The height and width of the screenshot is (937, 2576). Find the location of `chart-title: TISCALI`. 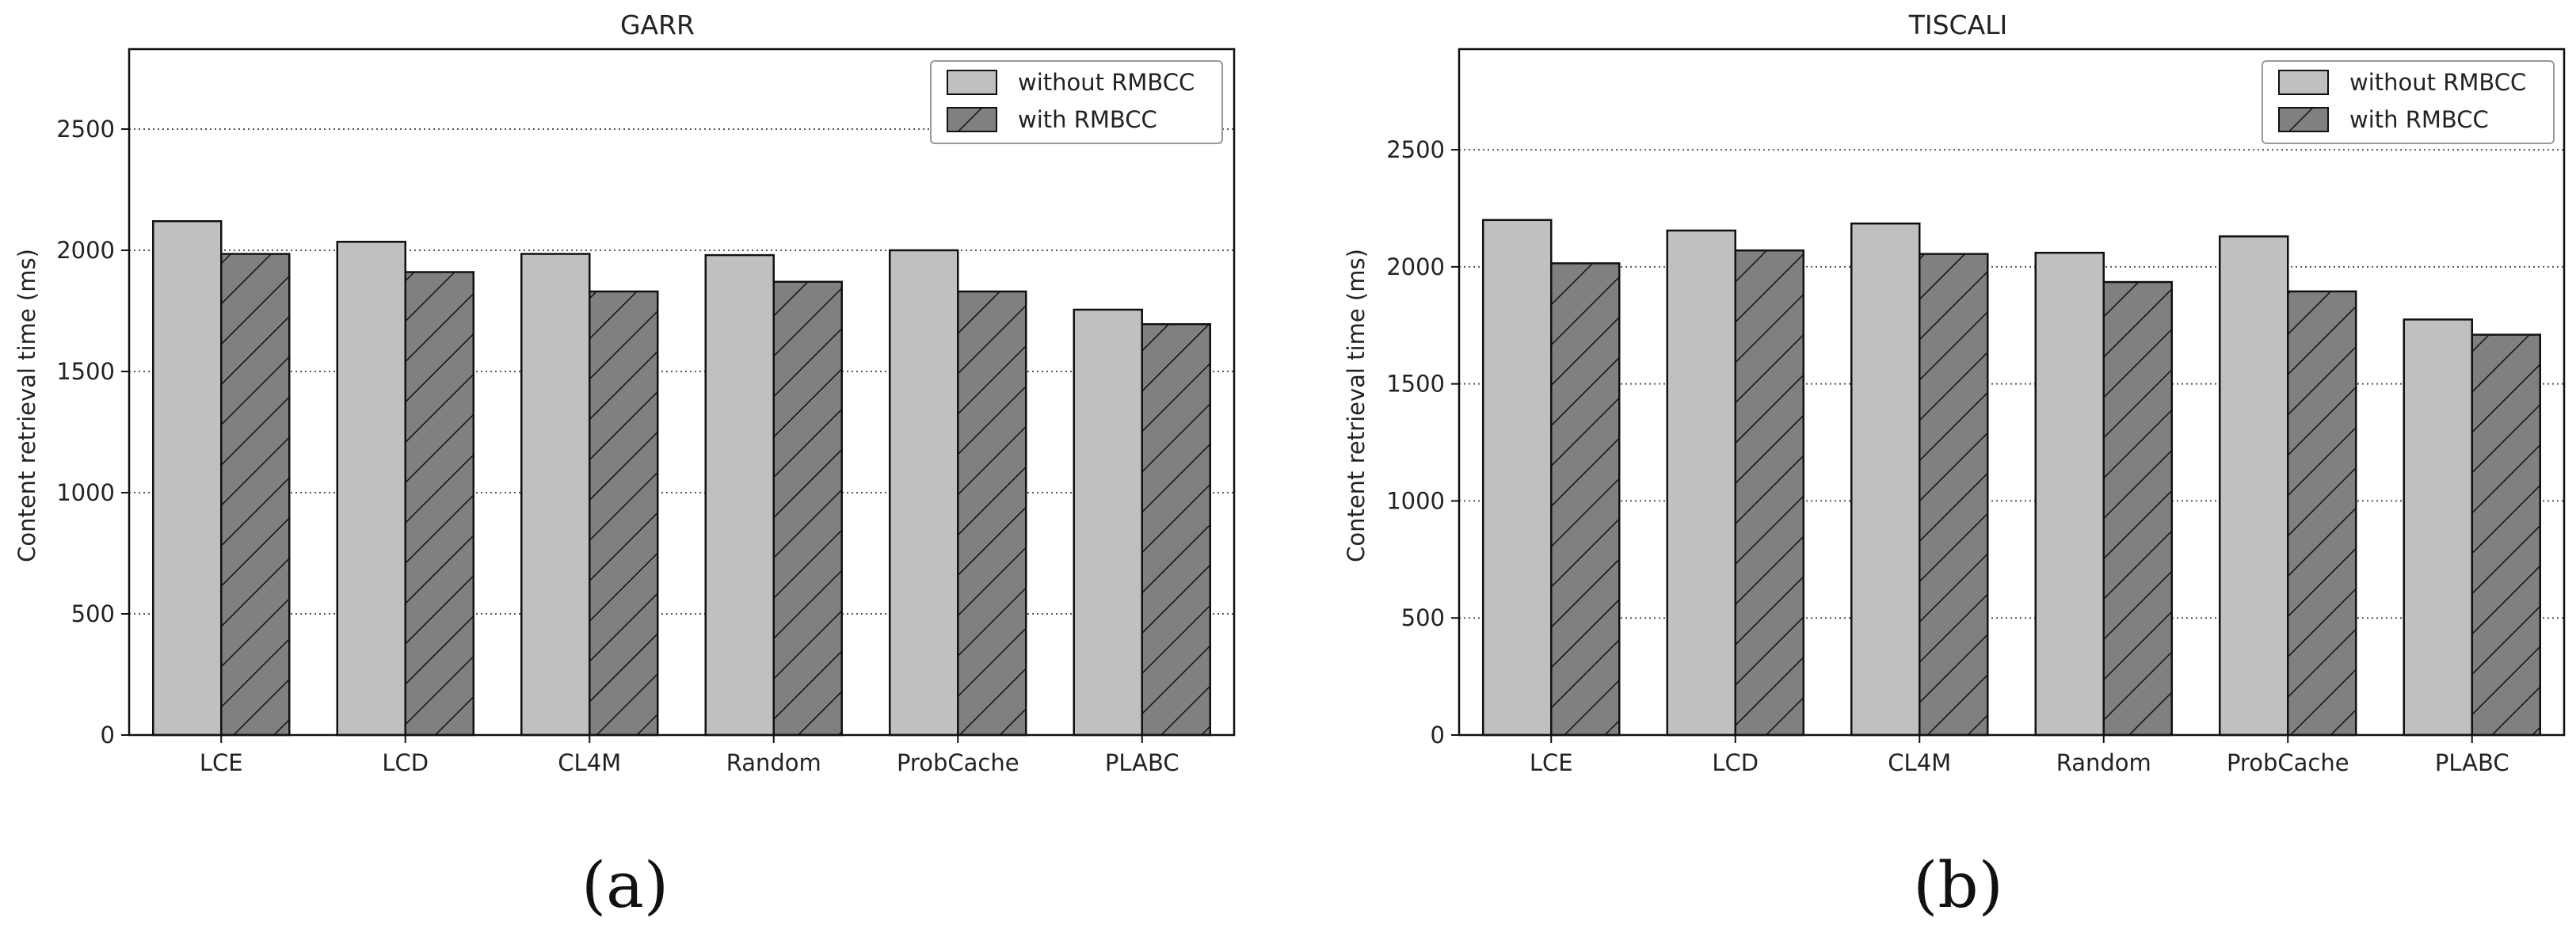

chart-title: TISCALI is located at coordinates (1958, 25).